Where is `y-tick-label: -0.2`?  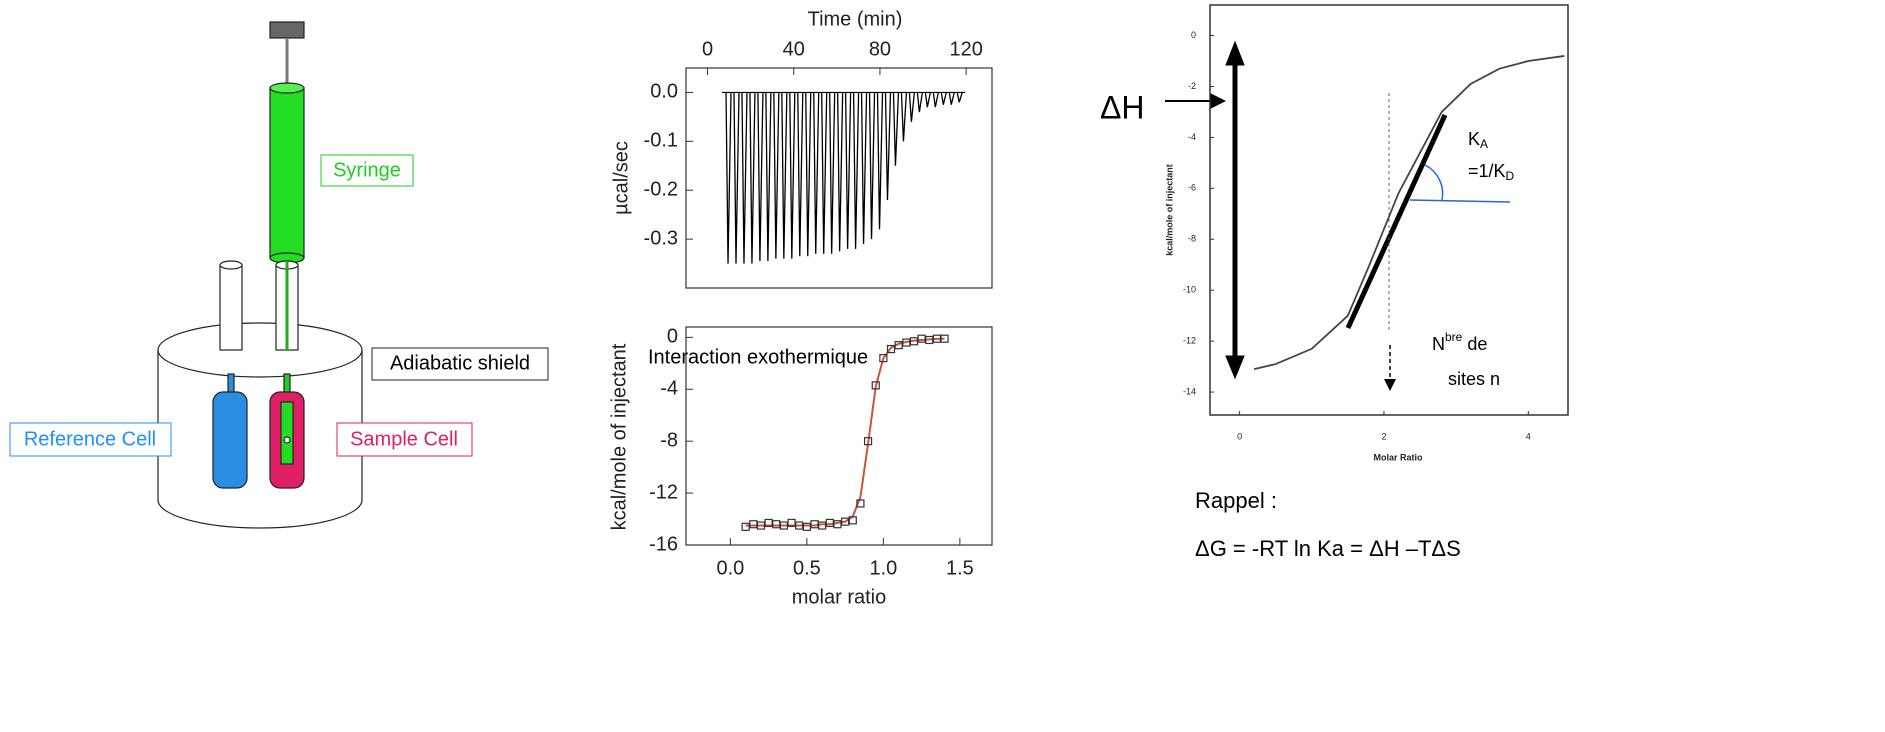
y-tick-label: -0.2 is located at coordinates (661, 190).